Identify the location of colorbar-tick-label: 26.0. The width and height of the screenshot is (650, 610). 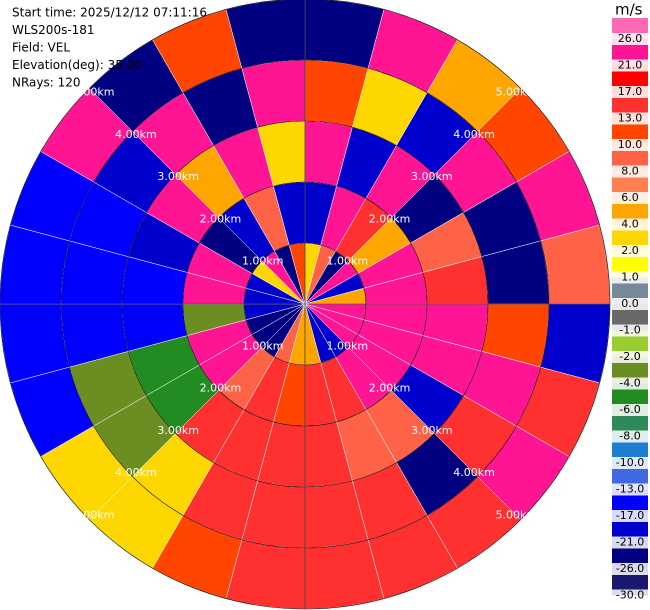
(630, 38).